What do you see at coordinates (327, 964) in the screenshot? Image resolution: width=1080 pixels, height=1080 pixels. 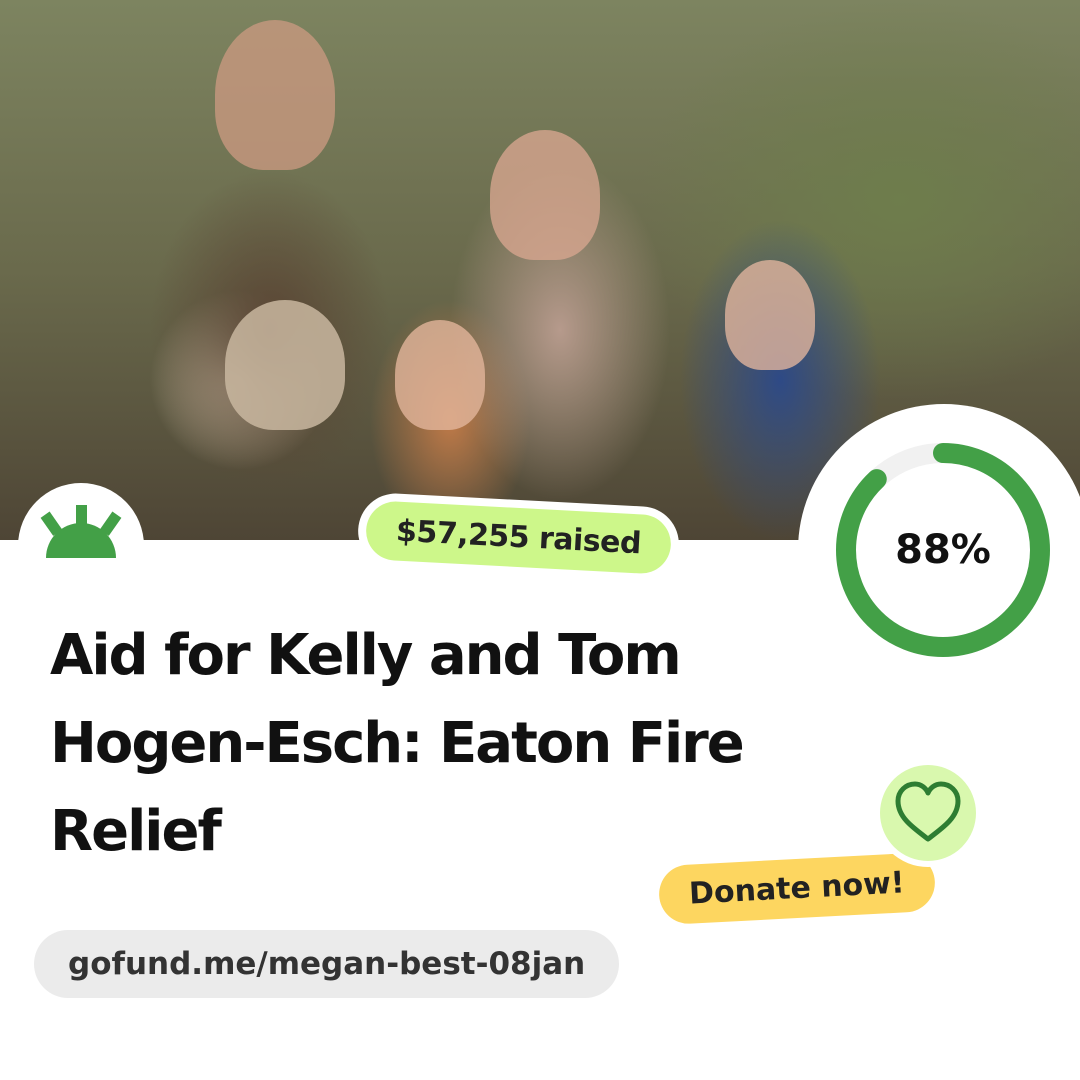 I see `campaign-url-link: gofund.me/megan-best-08jan` at bounding box center [327, 964].